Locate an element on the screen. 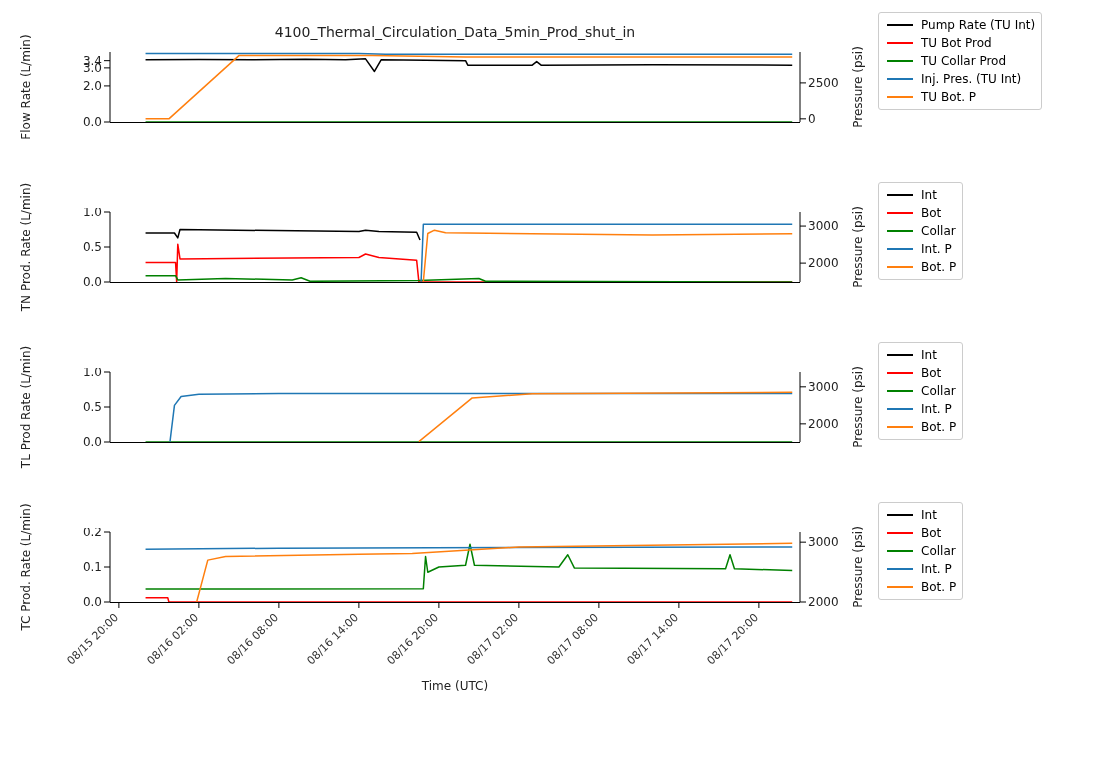 The height and width of the screenshot is (783, 1107). legend-label: TU Bot Prod is located at coordinates (956, 43).